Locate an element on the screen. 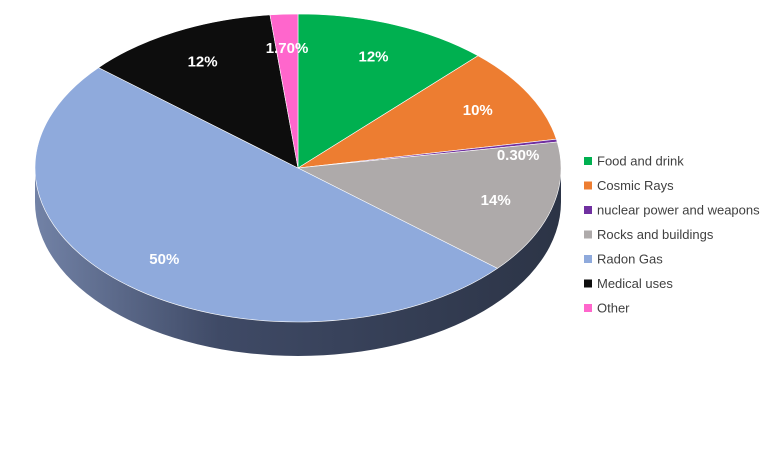 Image resolution: width=768 pixels, height=449 pixels. legend-swatch-radon-gas is located at coordinates (588, 259).